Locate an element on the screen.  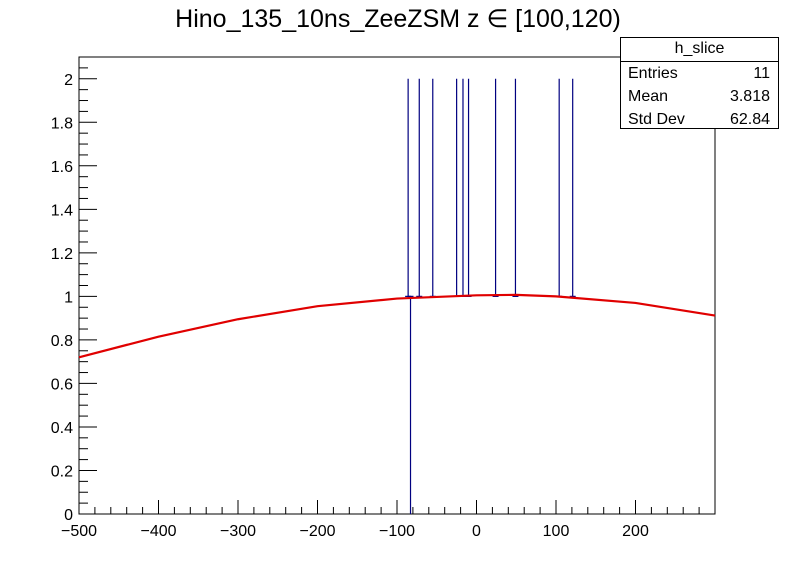
y-tick-label: 0.4 is located at coordinates (62, 428).